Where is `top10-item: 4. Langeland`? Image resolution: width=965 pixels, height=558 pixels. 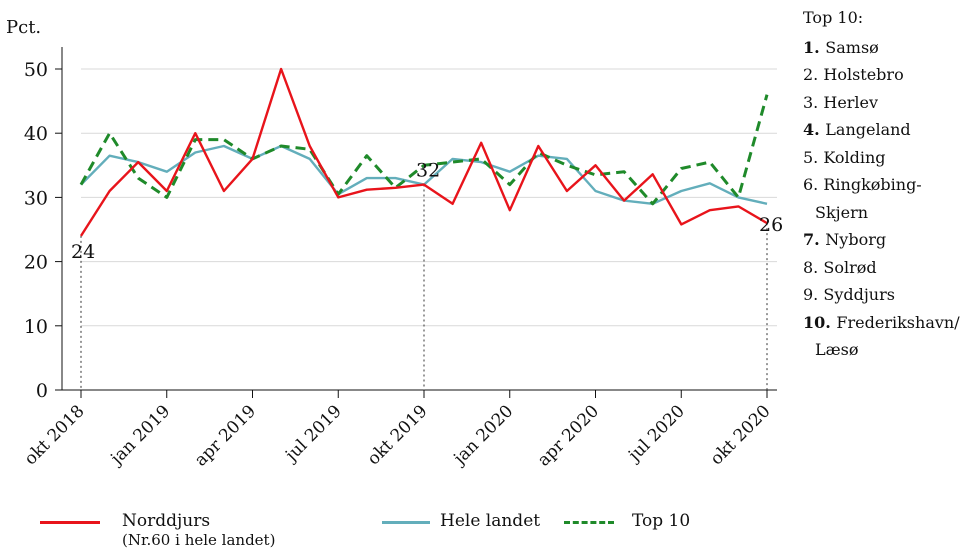
top10-item: 4. Langeland is located at coordinates (881, 130).